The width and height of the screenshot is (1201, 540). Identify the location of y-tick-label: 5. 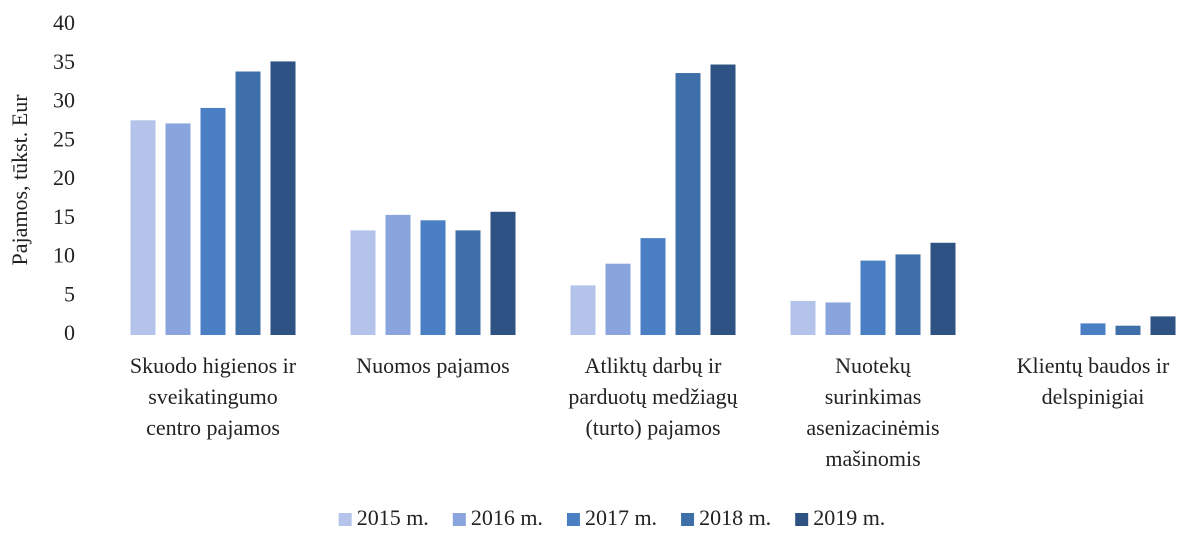
(69, 293).